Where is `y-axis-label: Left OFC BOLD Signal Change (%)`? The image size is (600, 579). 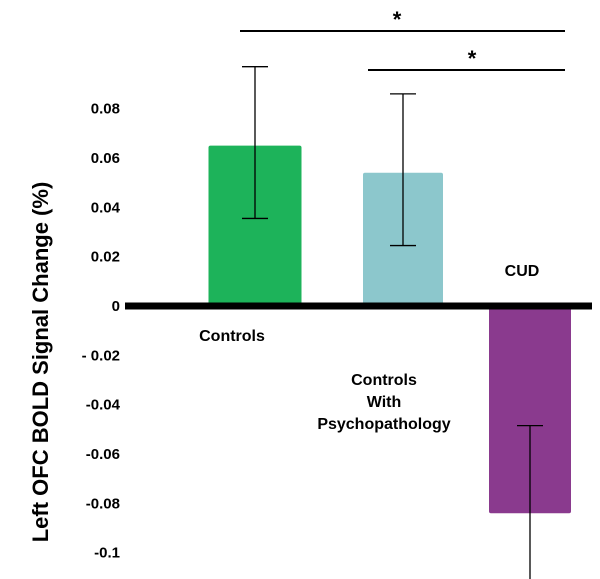
y-axis-label: Left OFC BOLD Signal Change (%) is located at coordinates (40, 362).